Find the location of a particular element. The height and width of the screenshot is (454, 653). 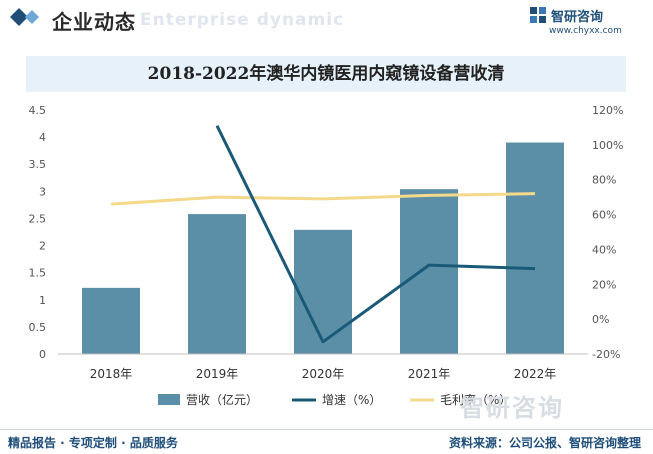

y-right-tick-label: 80% is located at coordinates (604, 180).